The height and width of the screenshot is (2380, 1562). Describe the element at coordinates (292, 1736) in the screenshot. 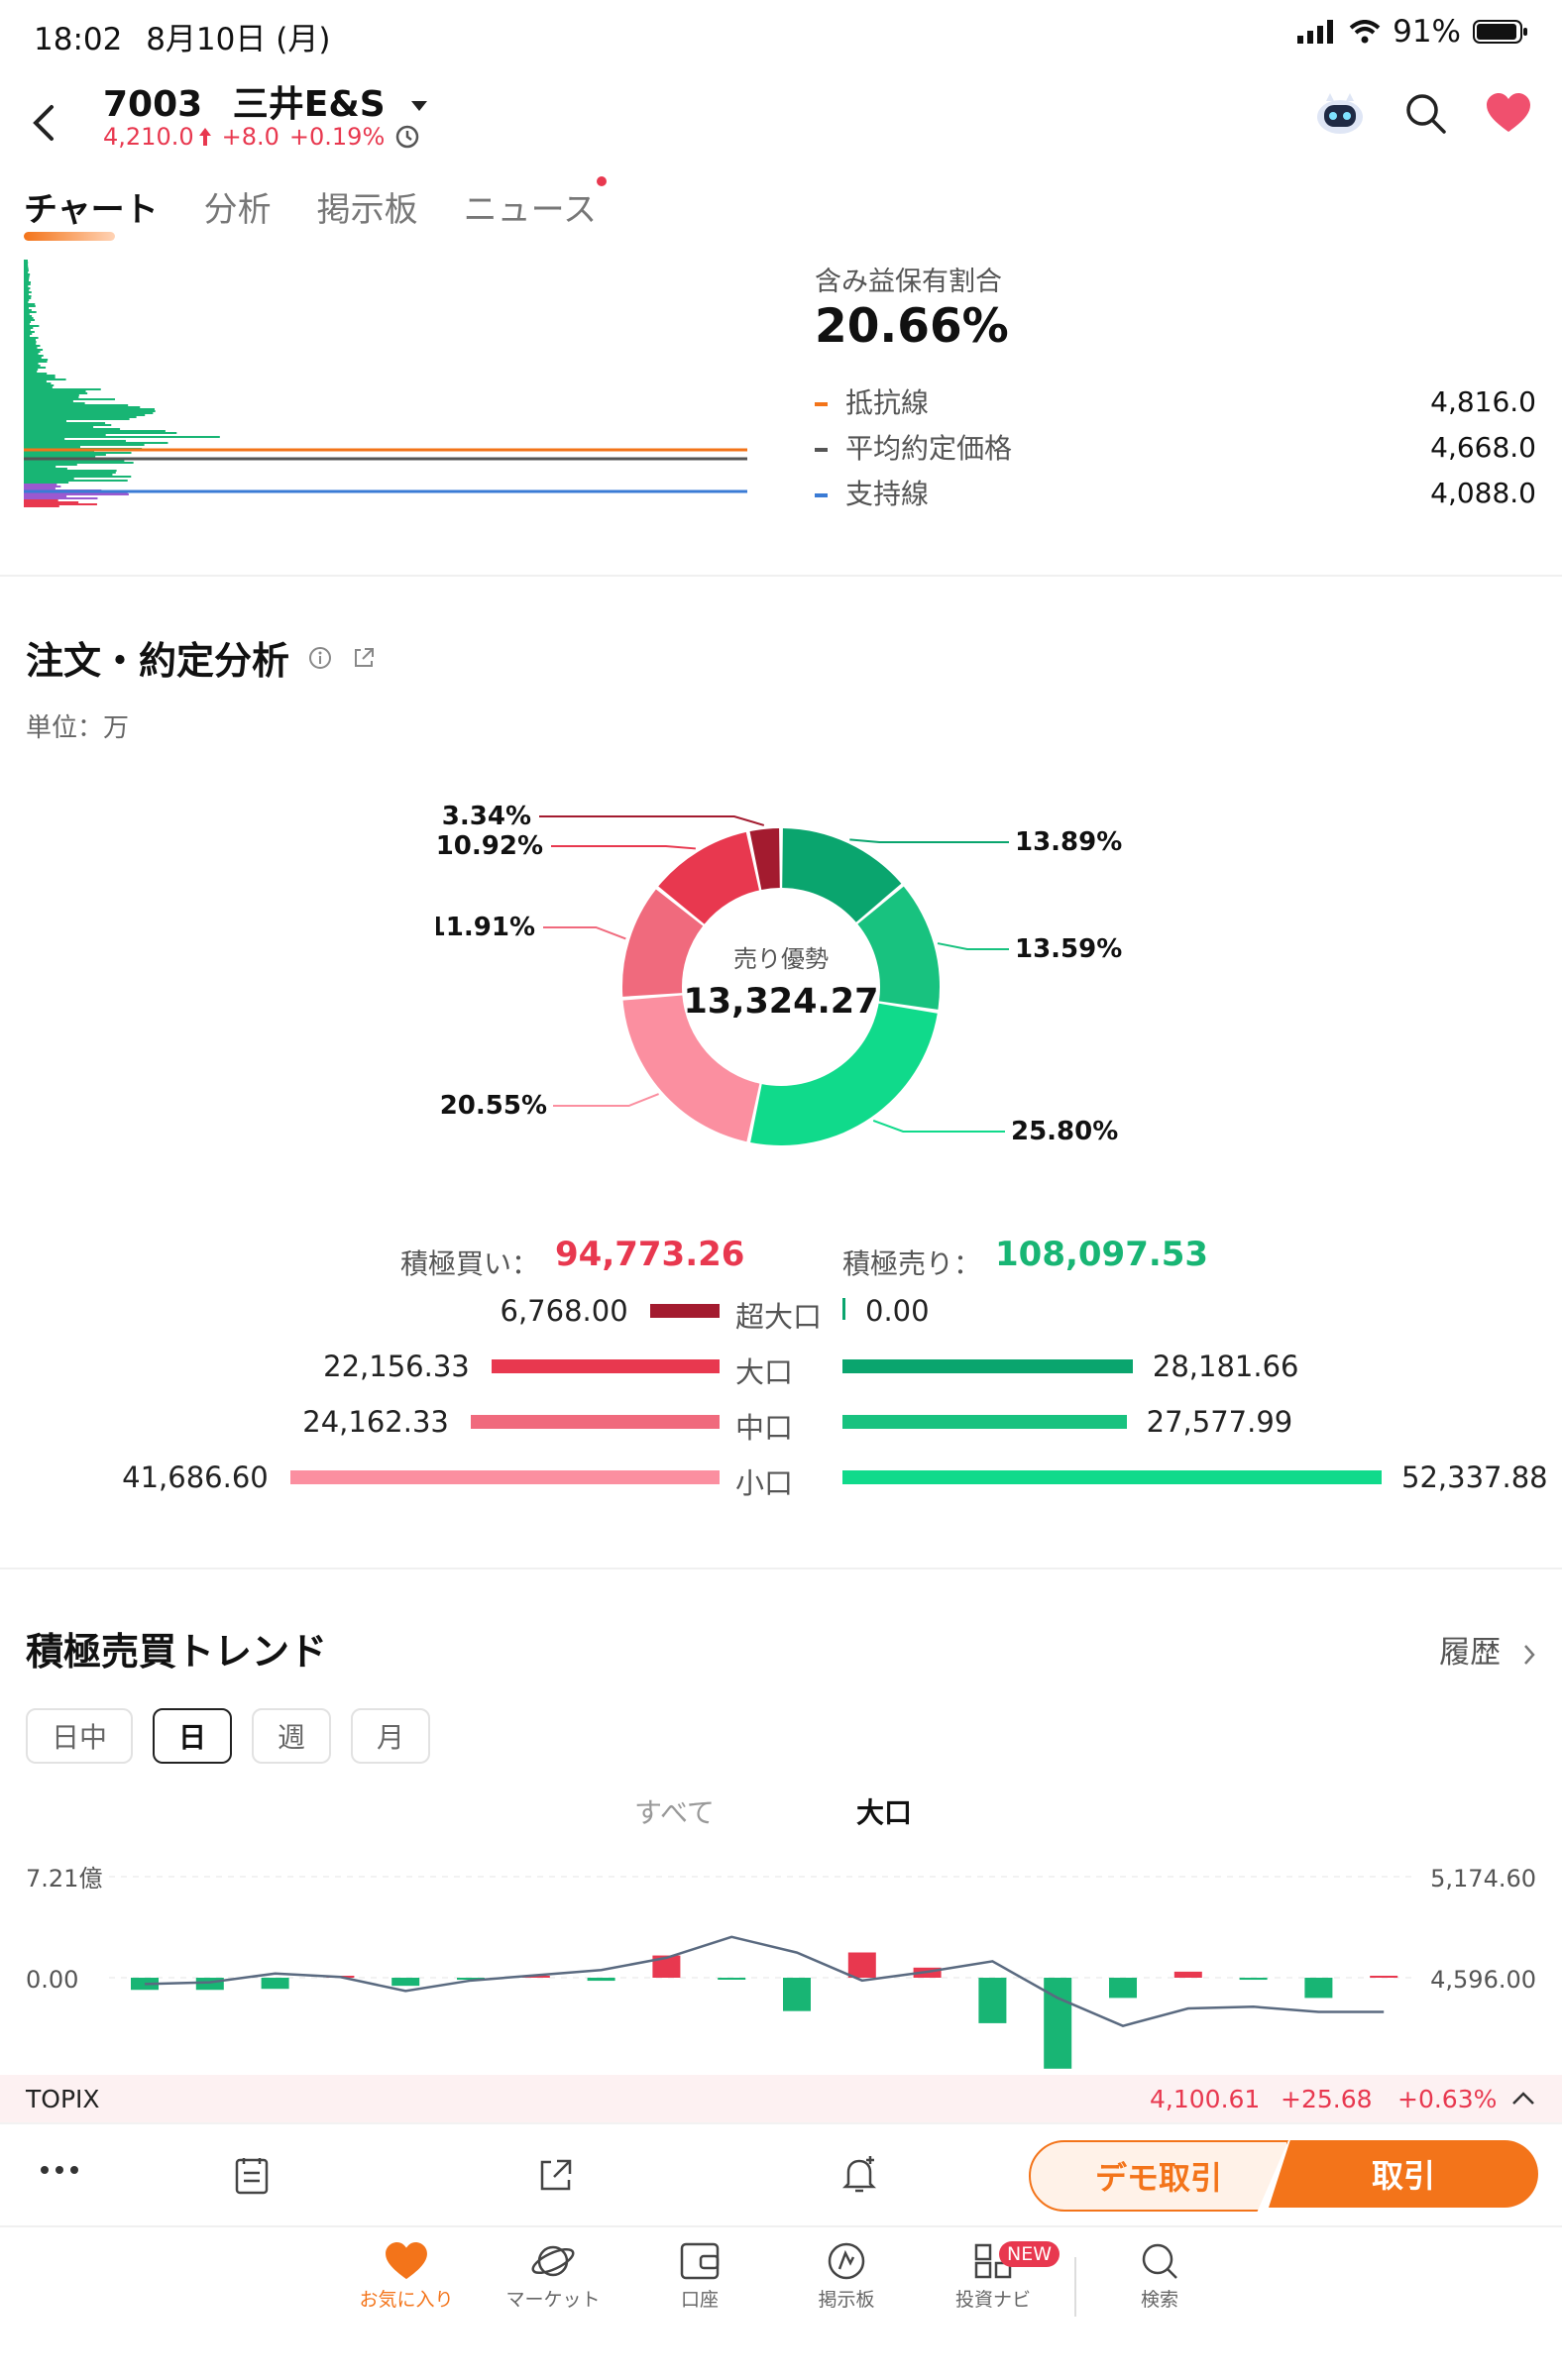

I see `period-week: 週` at that location.